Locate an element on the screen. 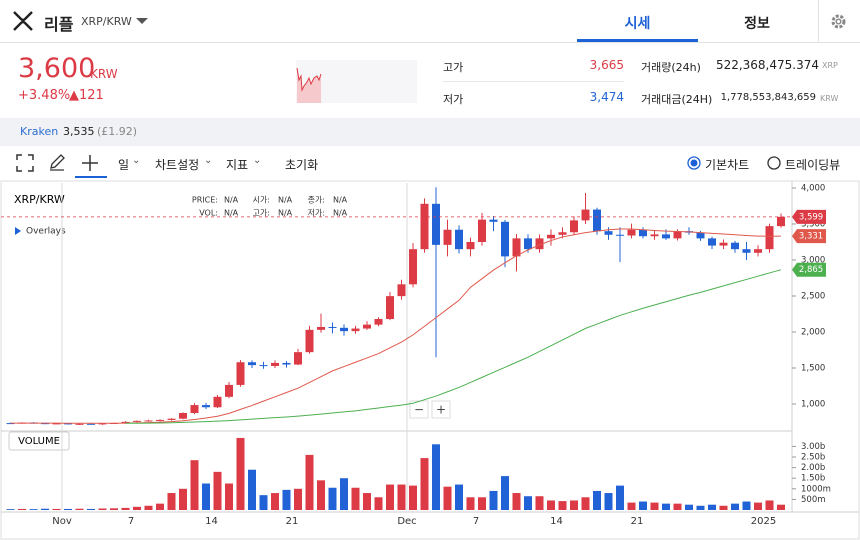 The height and width of the screenshot is (540, 860). volume-title: VOLUME is located at coordinates (39, 441).